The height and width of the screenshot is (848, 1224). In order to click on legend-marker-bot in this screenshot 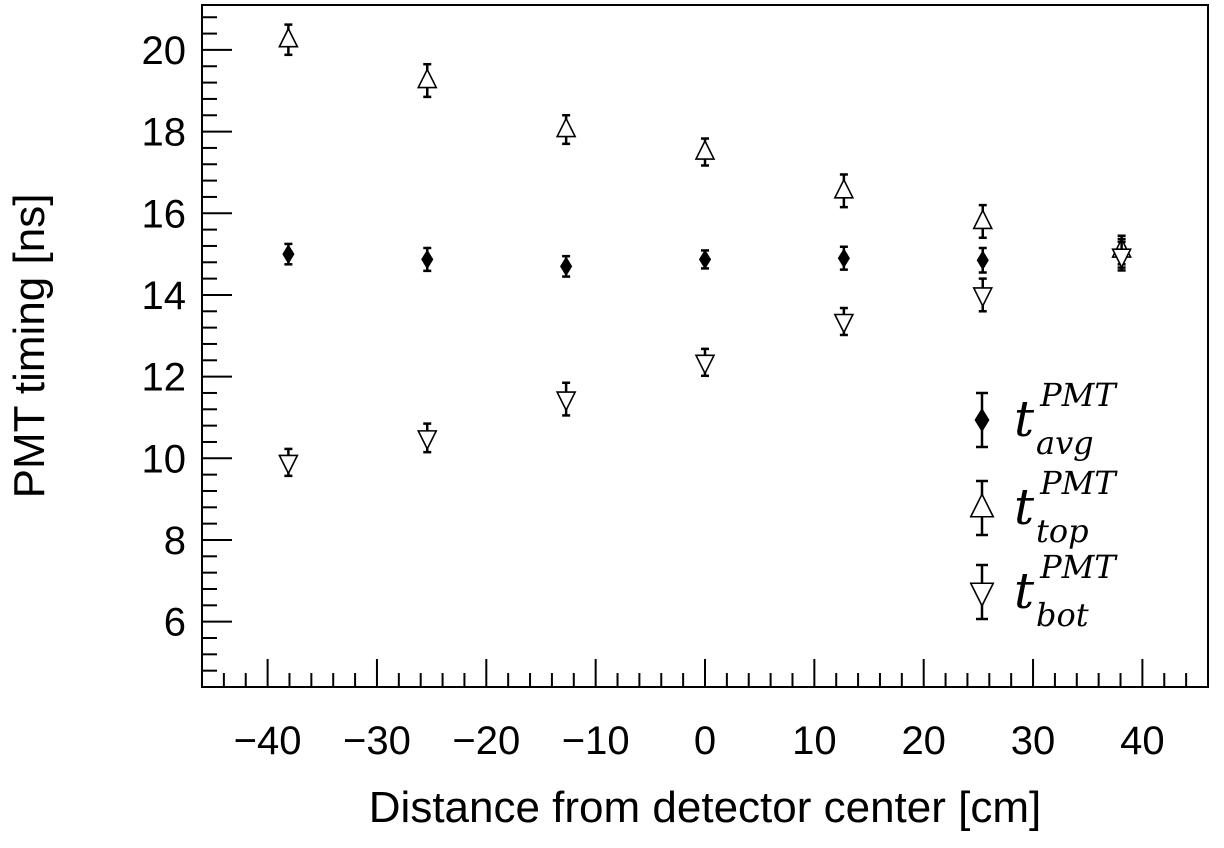, I will do `click(982, 595)`.